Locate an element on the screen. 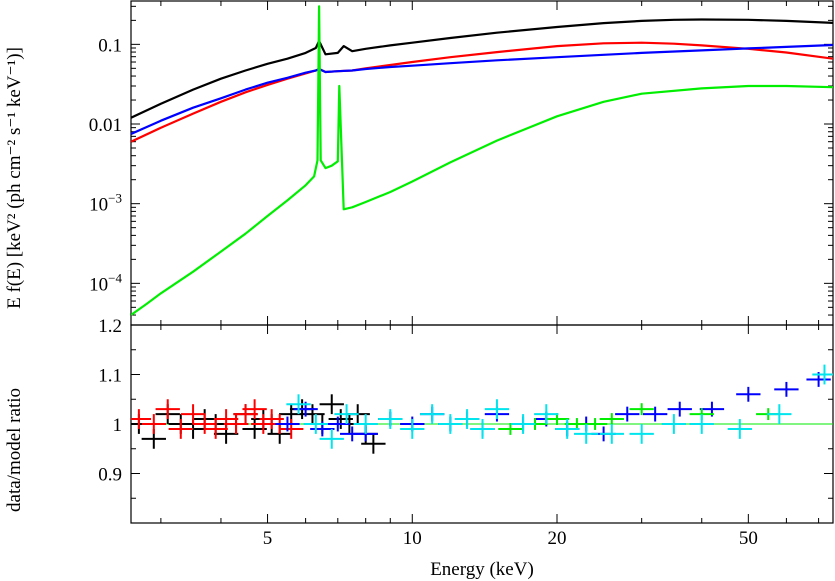  x-tick-label: 5 is located at coordinates (268, 538).